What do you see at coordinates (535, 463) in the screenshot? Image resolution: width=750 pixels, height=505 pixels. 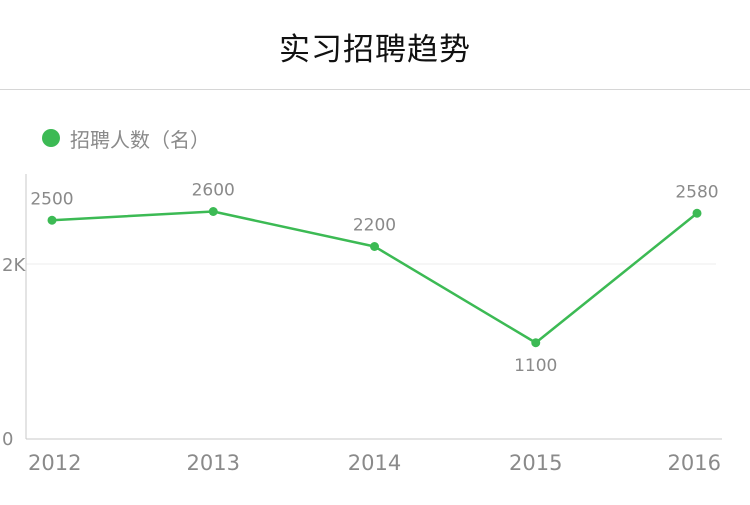 I see `x-tick-label: 2015` at bounding box center [535, 463].